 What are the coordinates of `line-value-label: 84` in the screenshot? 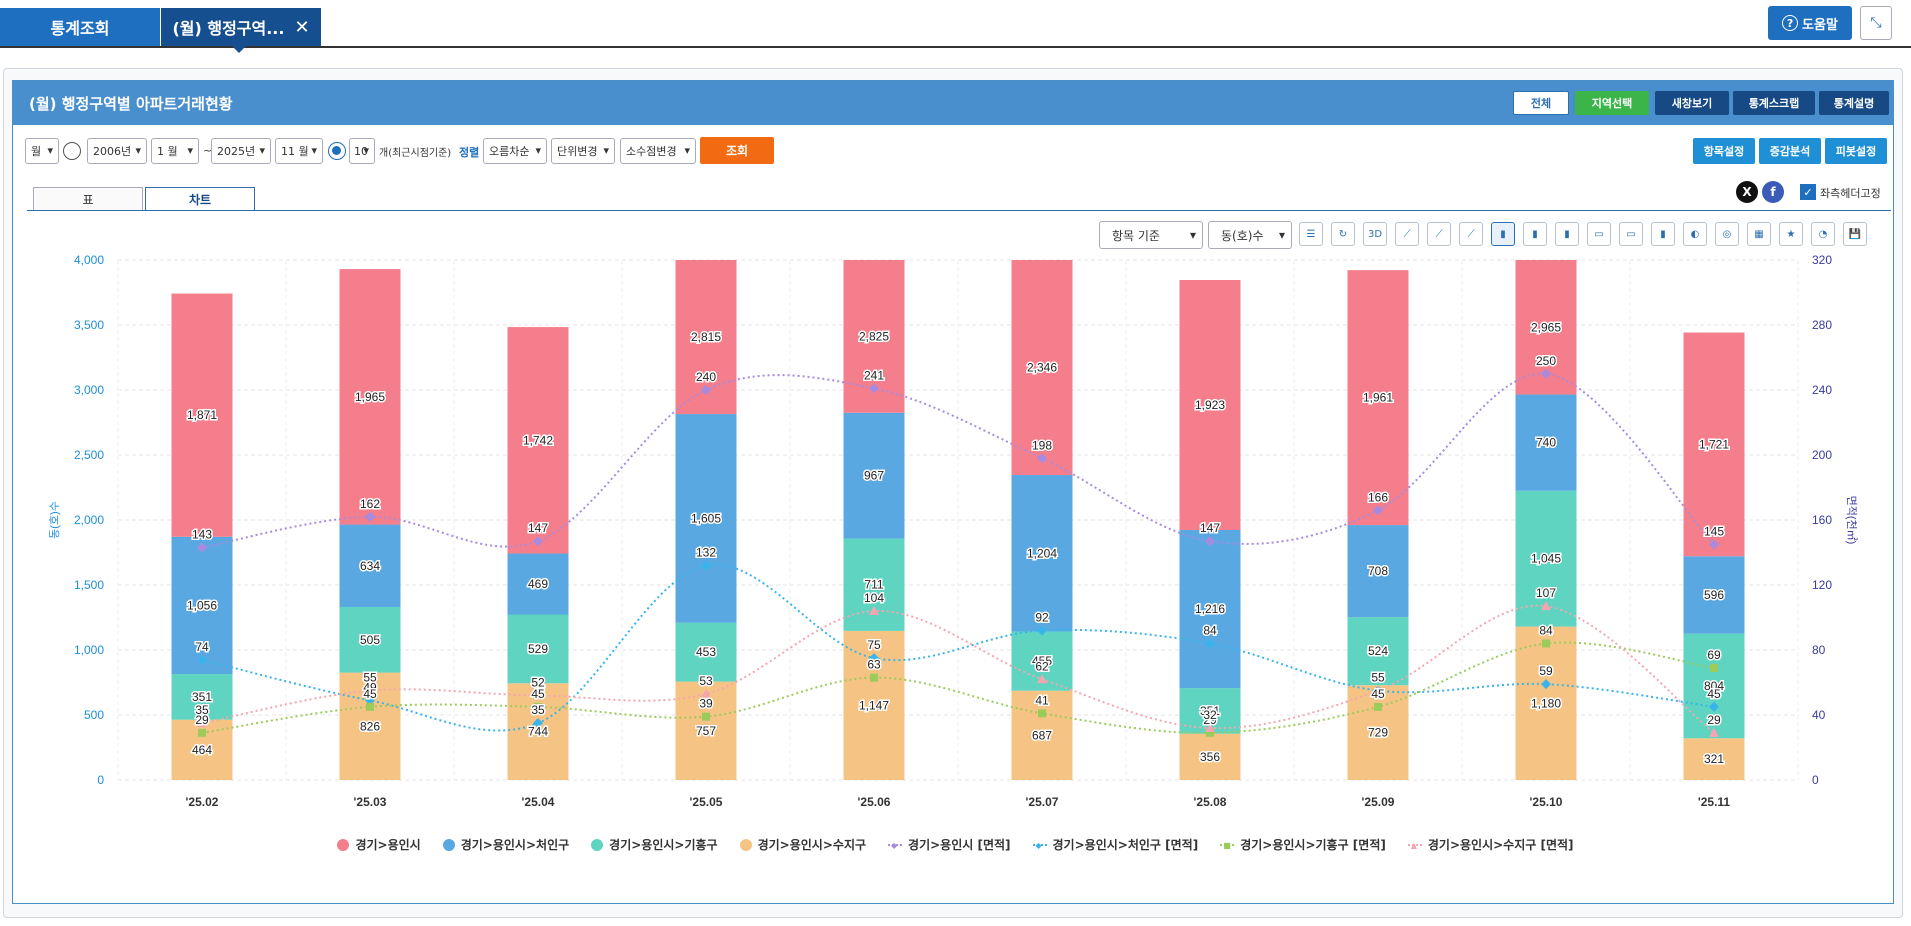 It's located at (1546, 631).